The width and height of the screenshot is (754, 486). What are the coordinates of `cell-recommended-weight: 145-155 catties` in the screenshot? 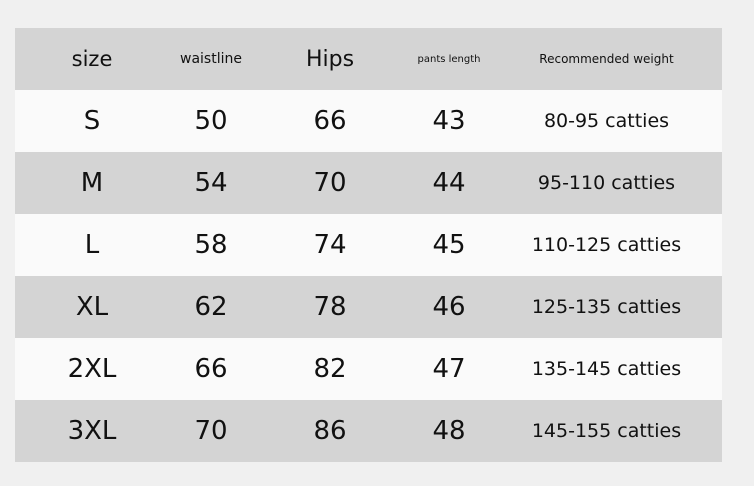 It's located at (606, 431).